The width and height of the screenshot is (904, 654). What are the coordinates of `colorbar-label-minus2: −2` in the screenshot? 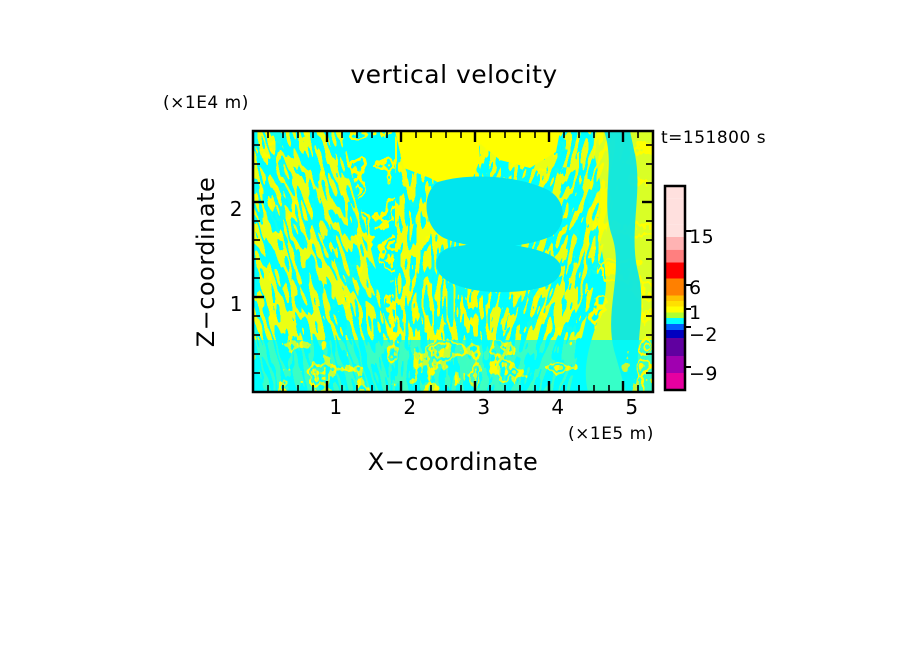 It's located at (703, 335).